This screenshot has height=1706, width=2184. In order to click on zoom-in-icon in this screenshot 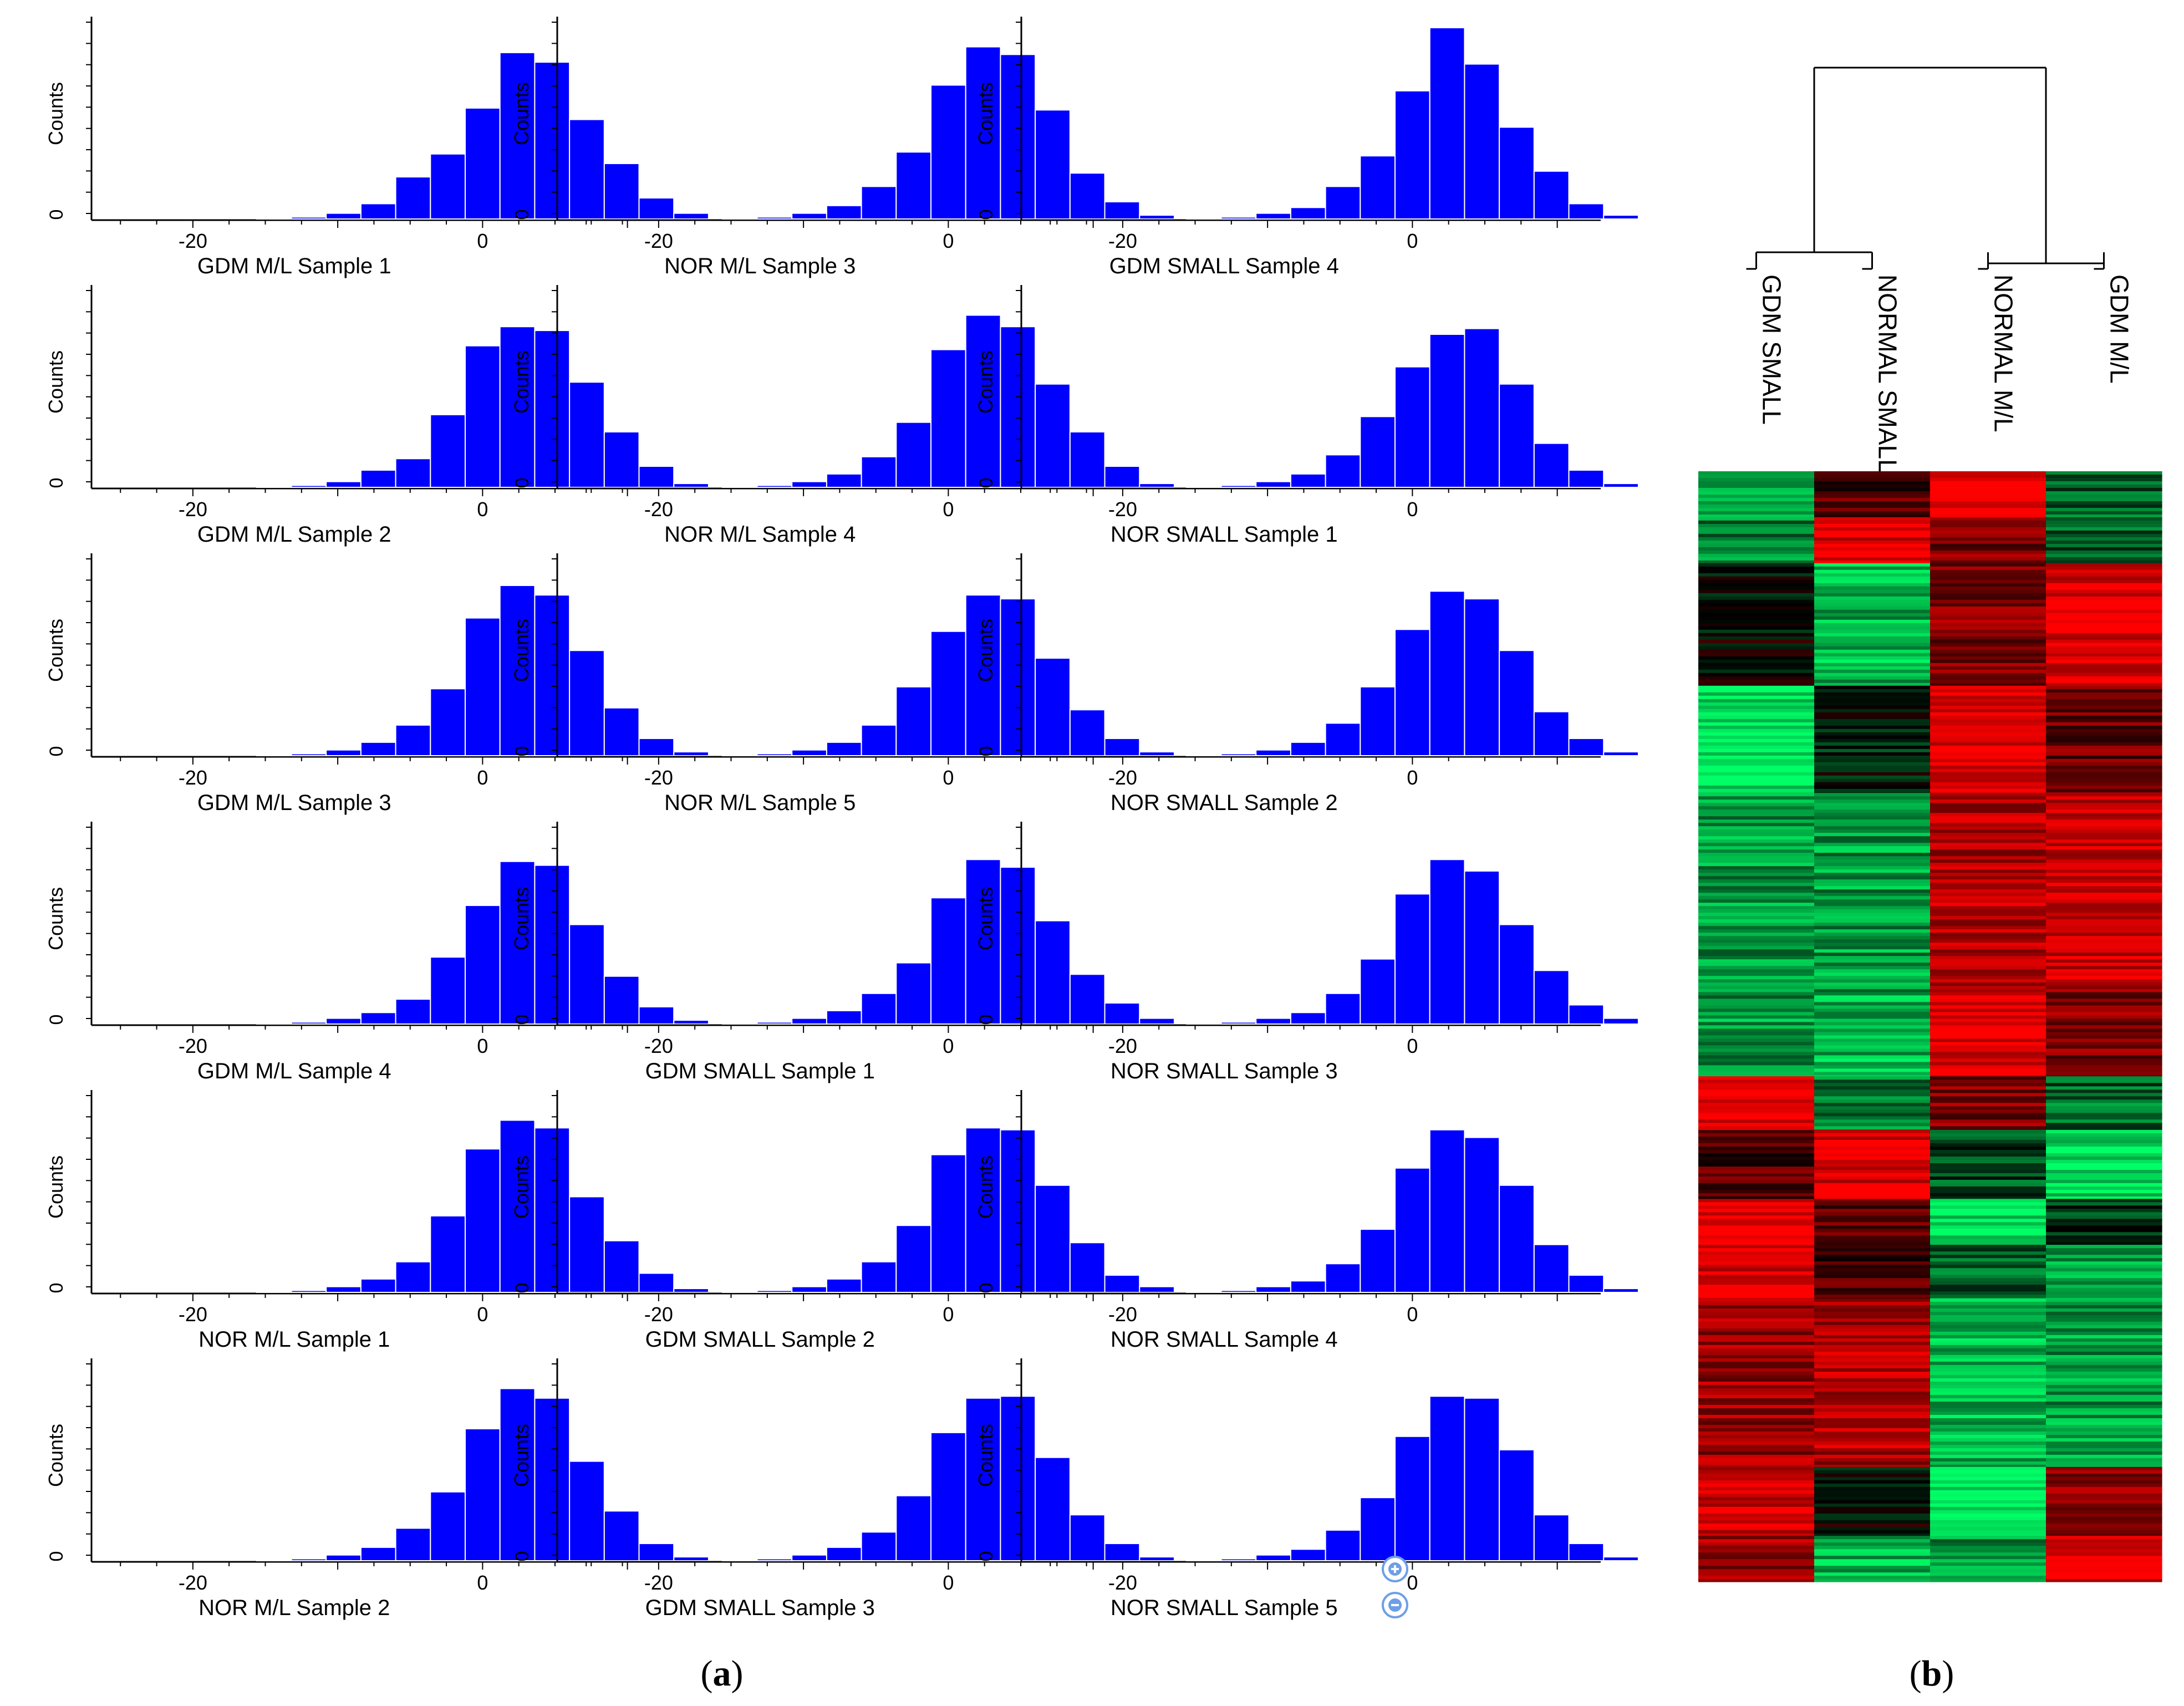, I will do `click(1395, 1569)`.